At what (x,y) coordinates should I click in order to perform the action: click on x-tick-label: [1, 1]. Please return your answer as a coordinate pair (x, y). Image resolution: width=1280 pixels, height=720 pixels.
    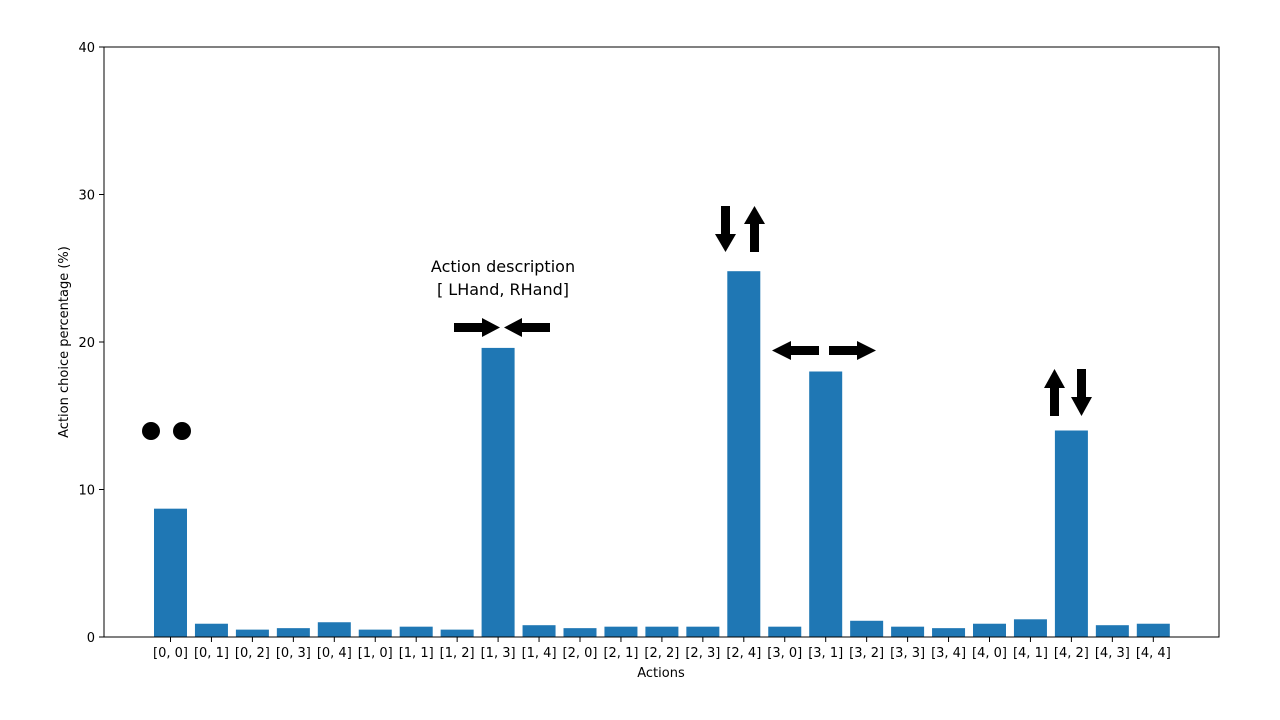
    Looking at the image, I should click on (416, 653).